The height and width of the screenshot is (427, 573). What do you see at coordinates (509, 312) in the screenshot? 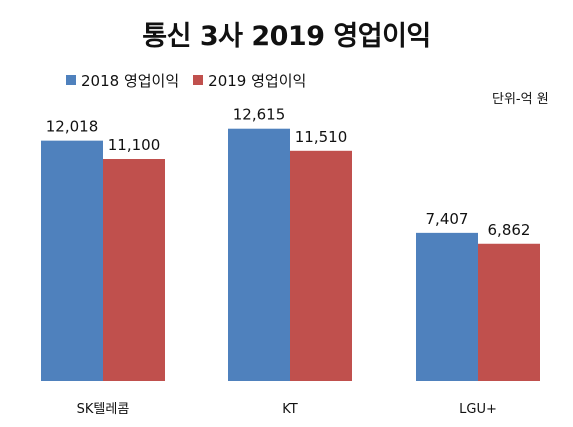
I see `bar-lgu-2019` at bounding box center [509, 312].